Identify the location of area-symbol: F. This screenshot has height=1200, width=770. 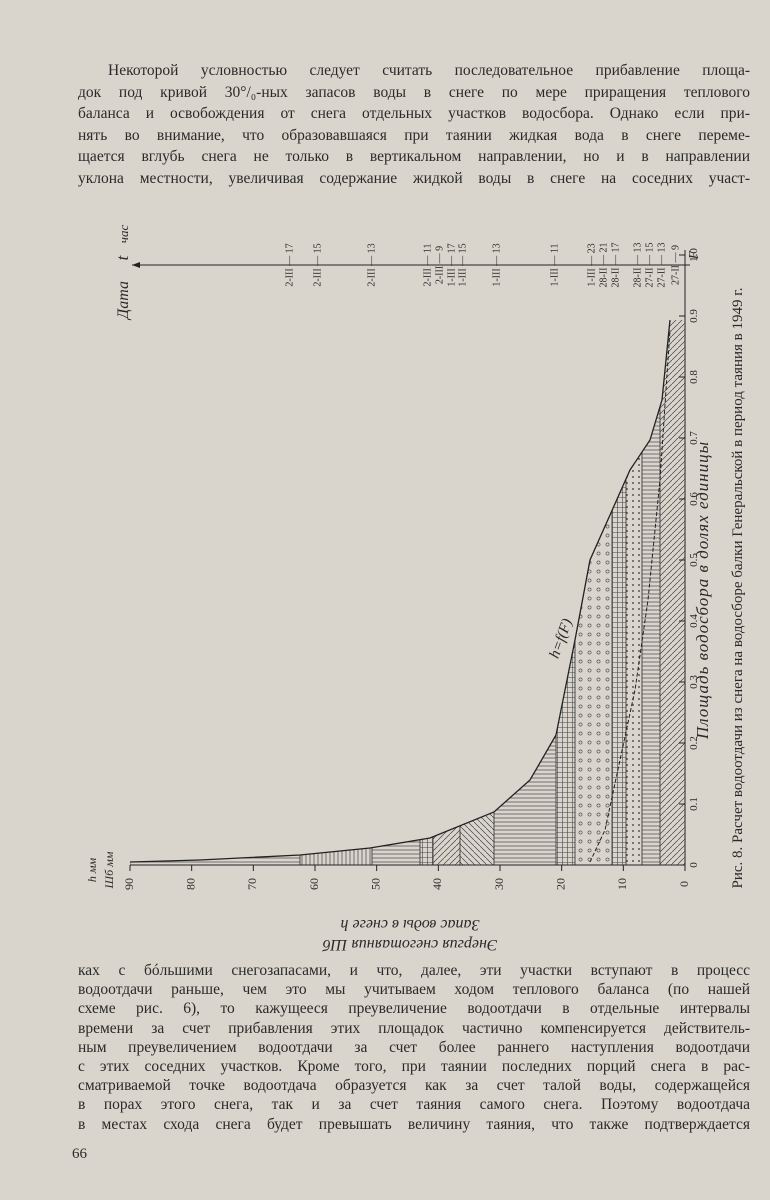
(694, 255).